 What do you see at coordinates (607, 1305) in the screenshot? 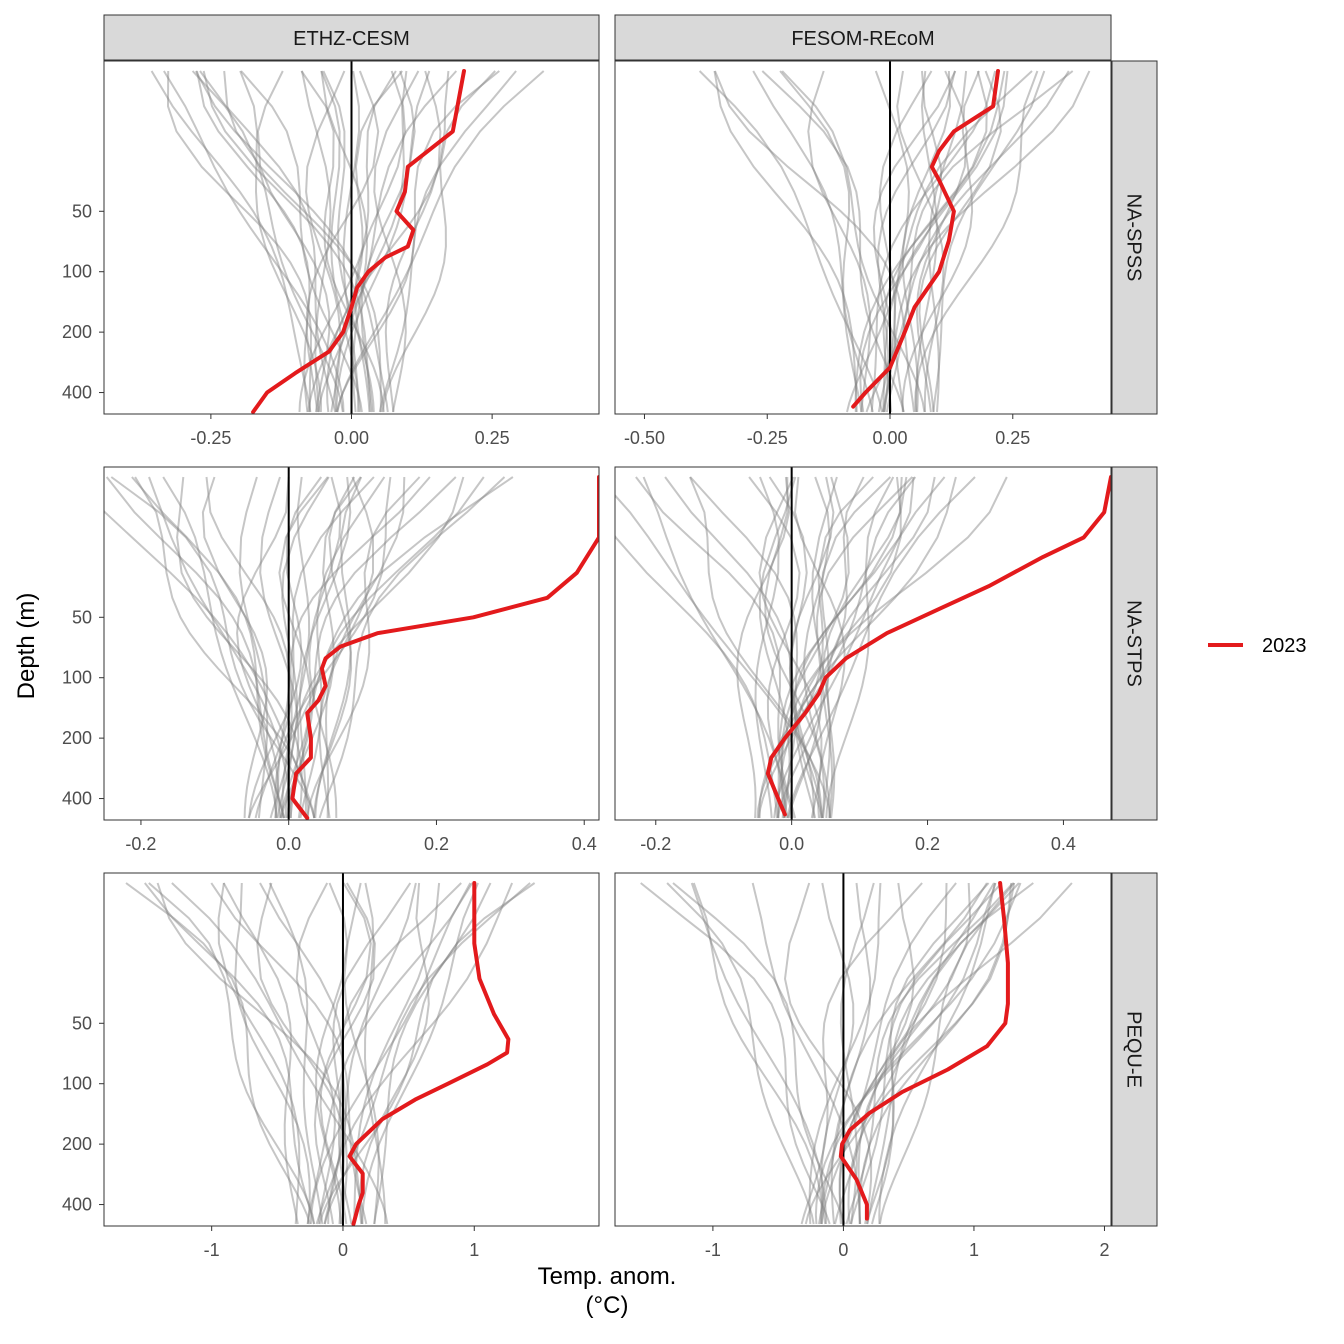
I see `x-axis-title-unit: (°C)` at bounding box center [607, 1305].